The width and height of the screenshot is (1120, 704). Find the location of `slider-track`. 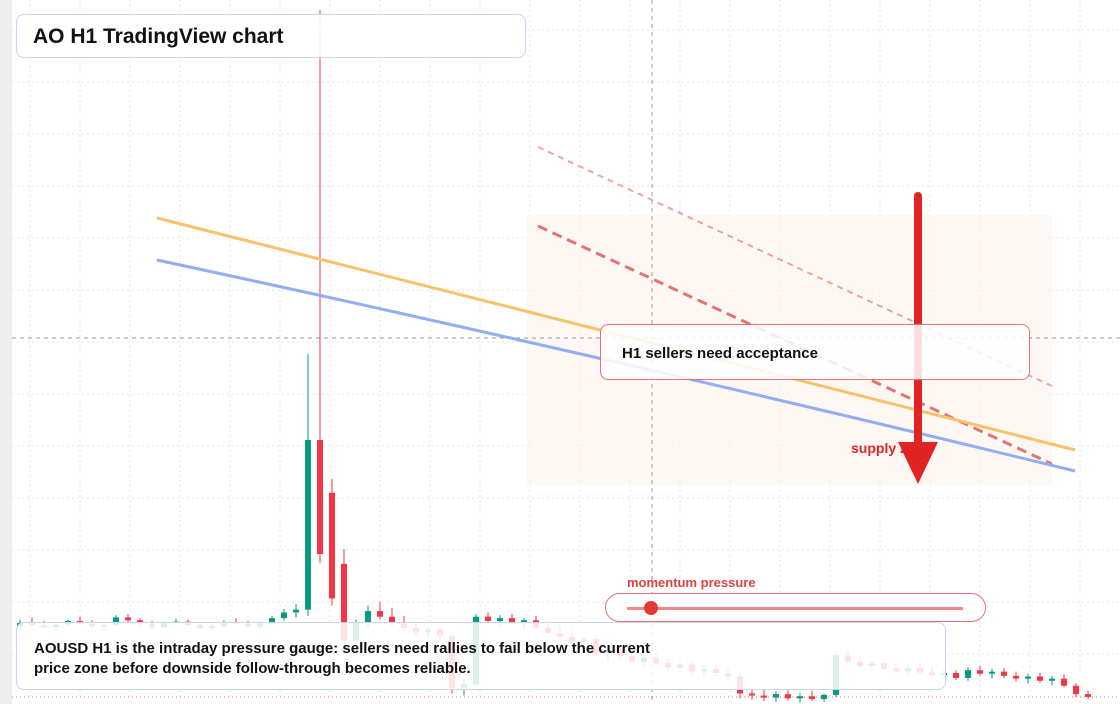

slider-track is located at coordinates (795, 608).